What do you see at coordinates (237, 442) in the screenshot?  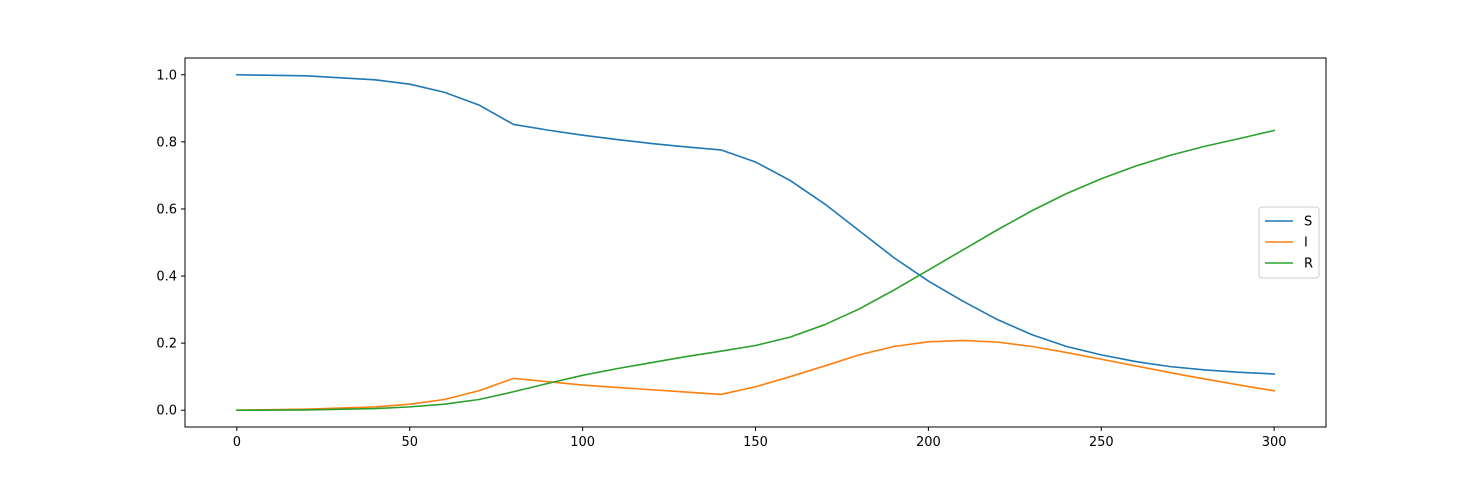 I see `x-tick-label: 0` at bounding box center [237, 442].